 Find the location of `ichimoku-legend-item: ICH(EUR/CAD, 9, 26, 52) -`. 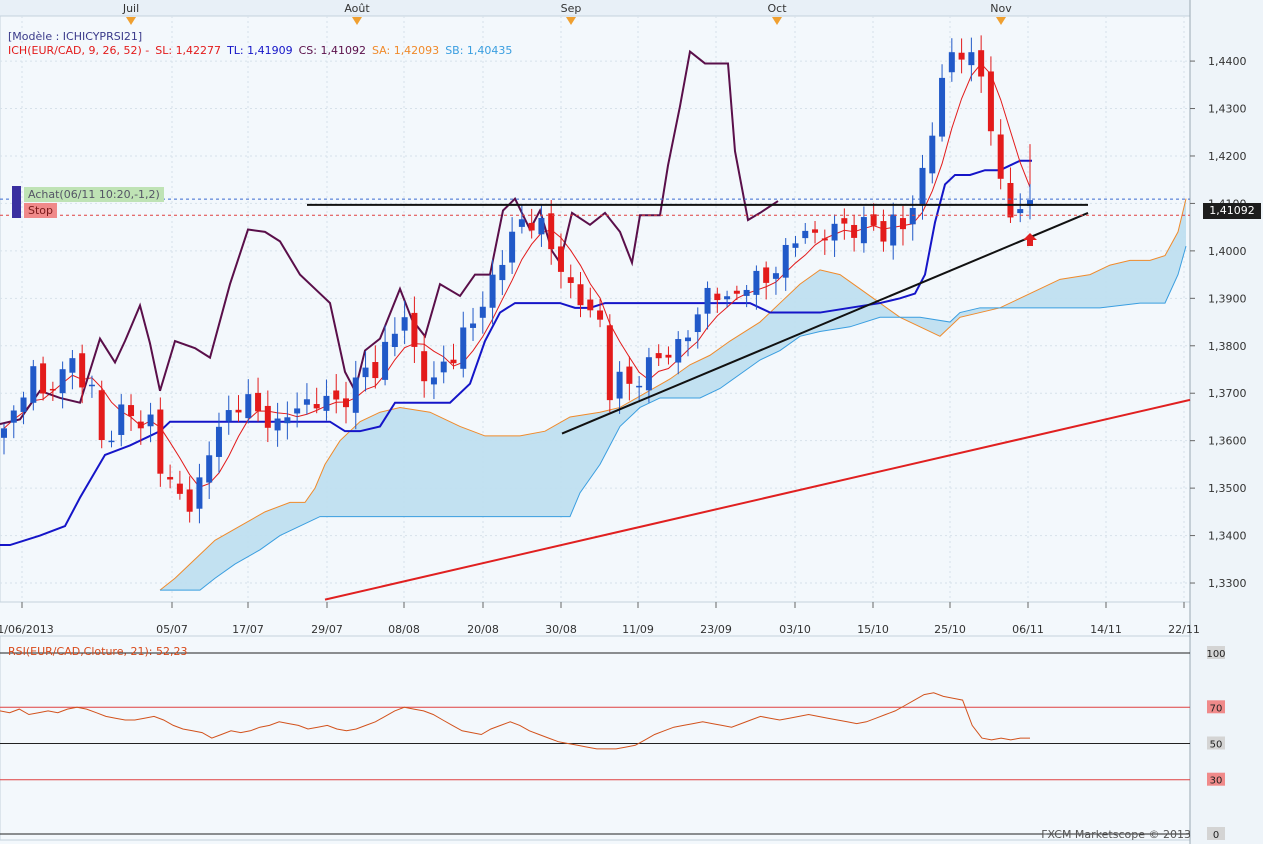

ichimoku-legend-item: ICH(EUR/CAD, 9, 26, 52) - is located at coordinates (79, 50).